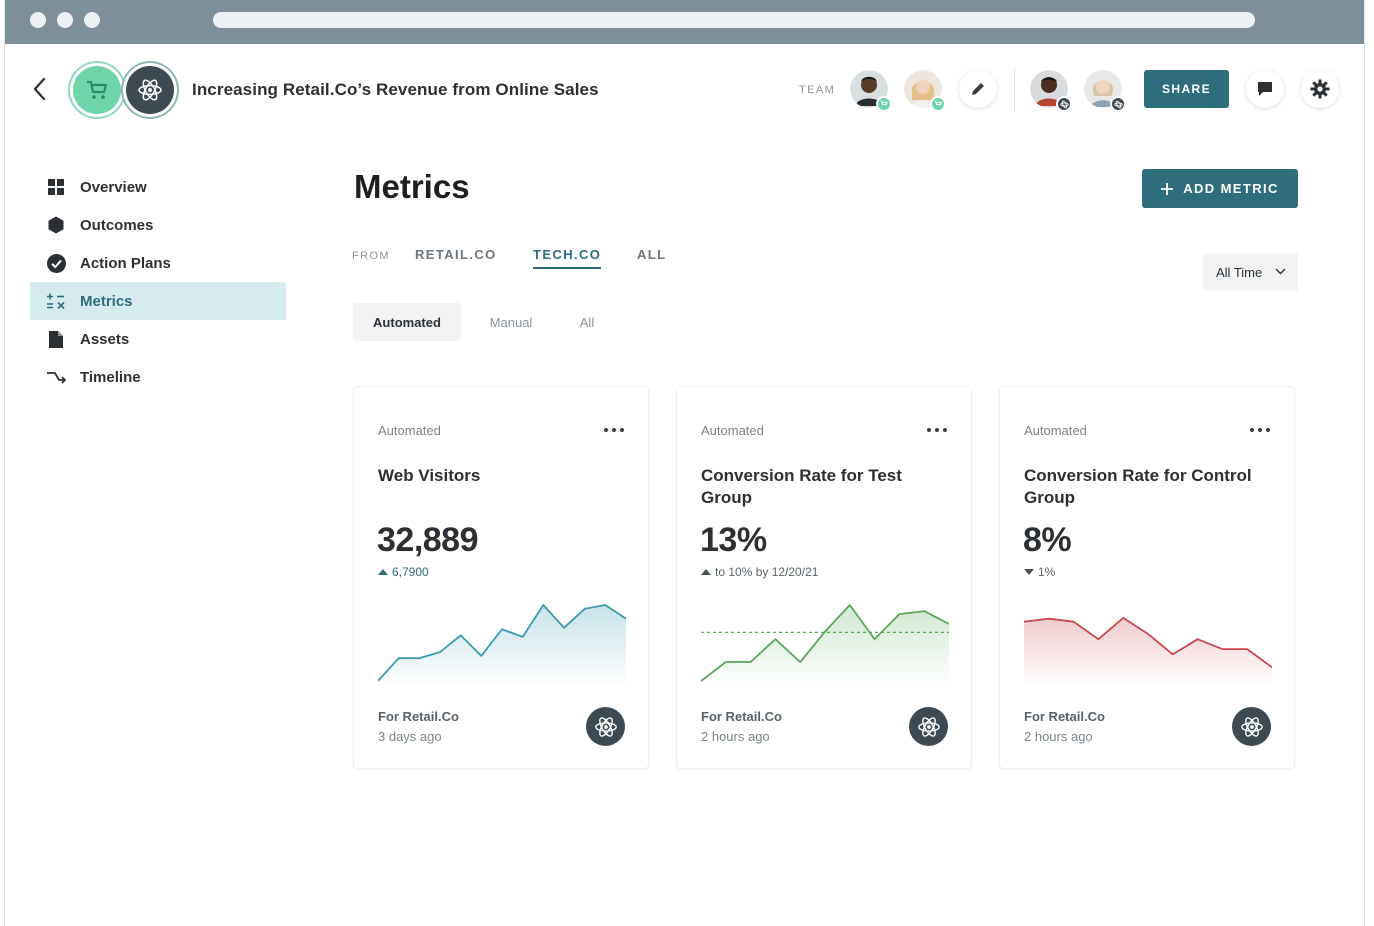 Image resolution: width=1374 pixels, height=926 pixels. Describe the element at coordinates (92, 20) in the screenshot. I see `window-maximize-dot` at that location.